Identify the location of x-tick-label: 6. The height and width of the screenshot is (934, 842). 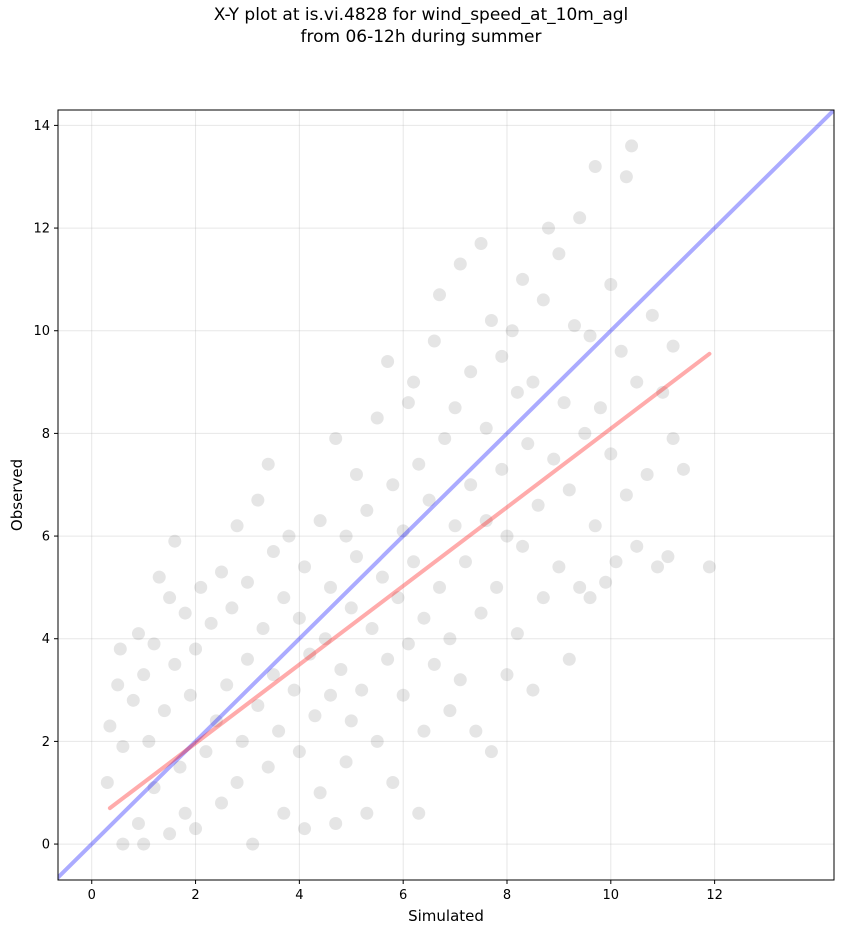
(403, 895).